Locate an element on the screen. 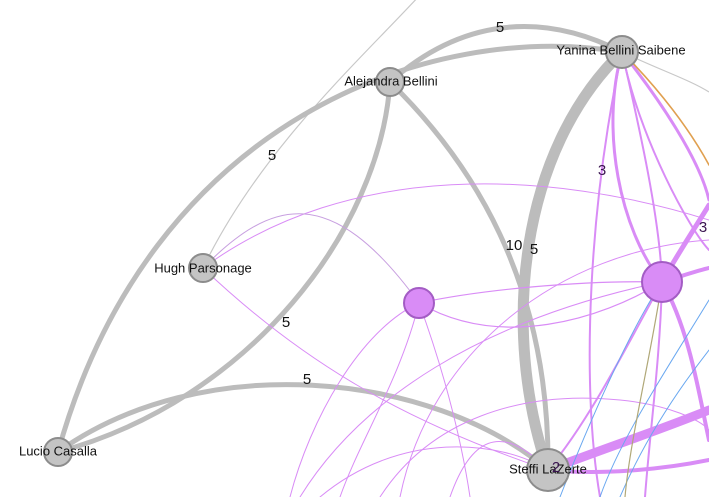  node-alejandra is located at coordinates (390, 82).